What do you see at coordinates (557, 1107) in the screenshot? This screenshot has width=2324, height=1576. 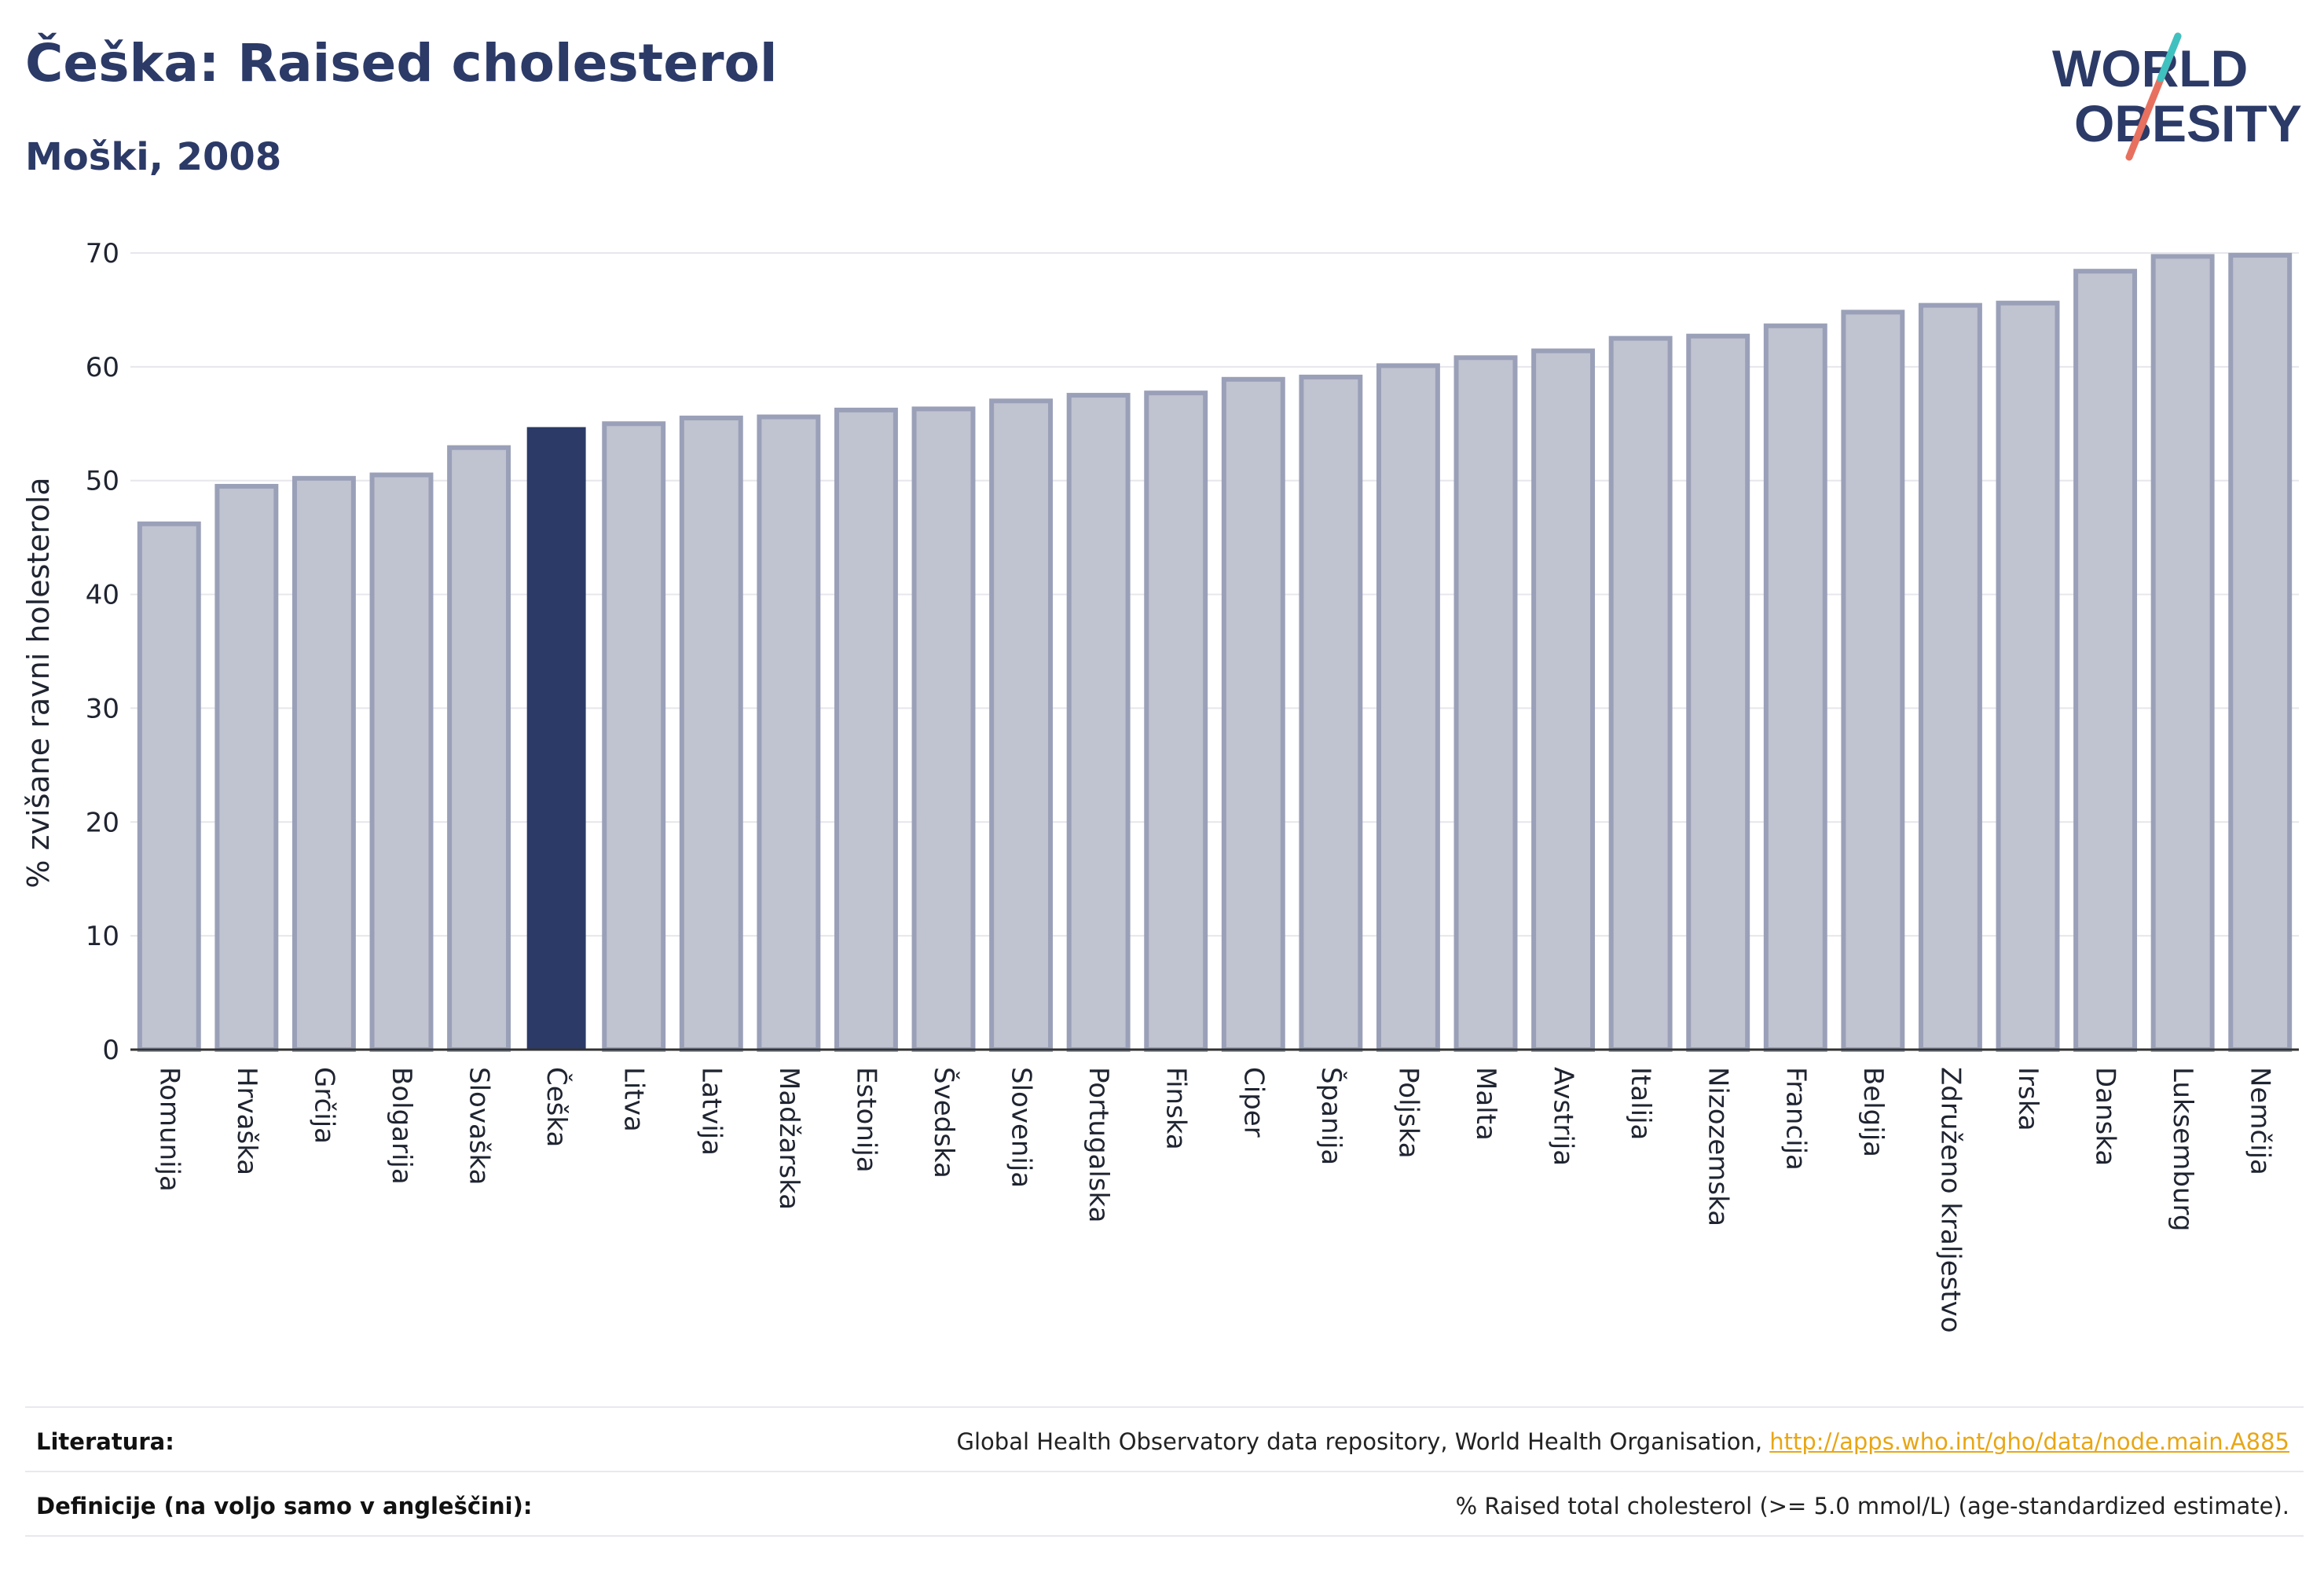 I see `x-tick-label: Češka` at bounding box center [557, 1107].